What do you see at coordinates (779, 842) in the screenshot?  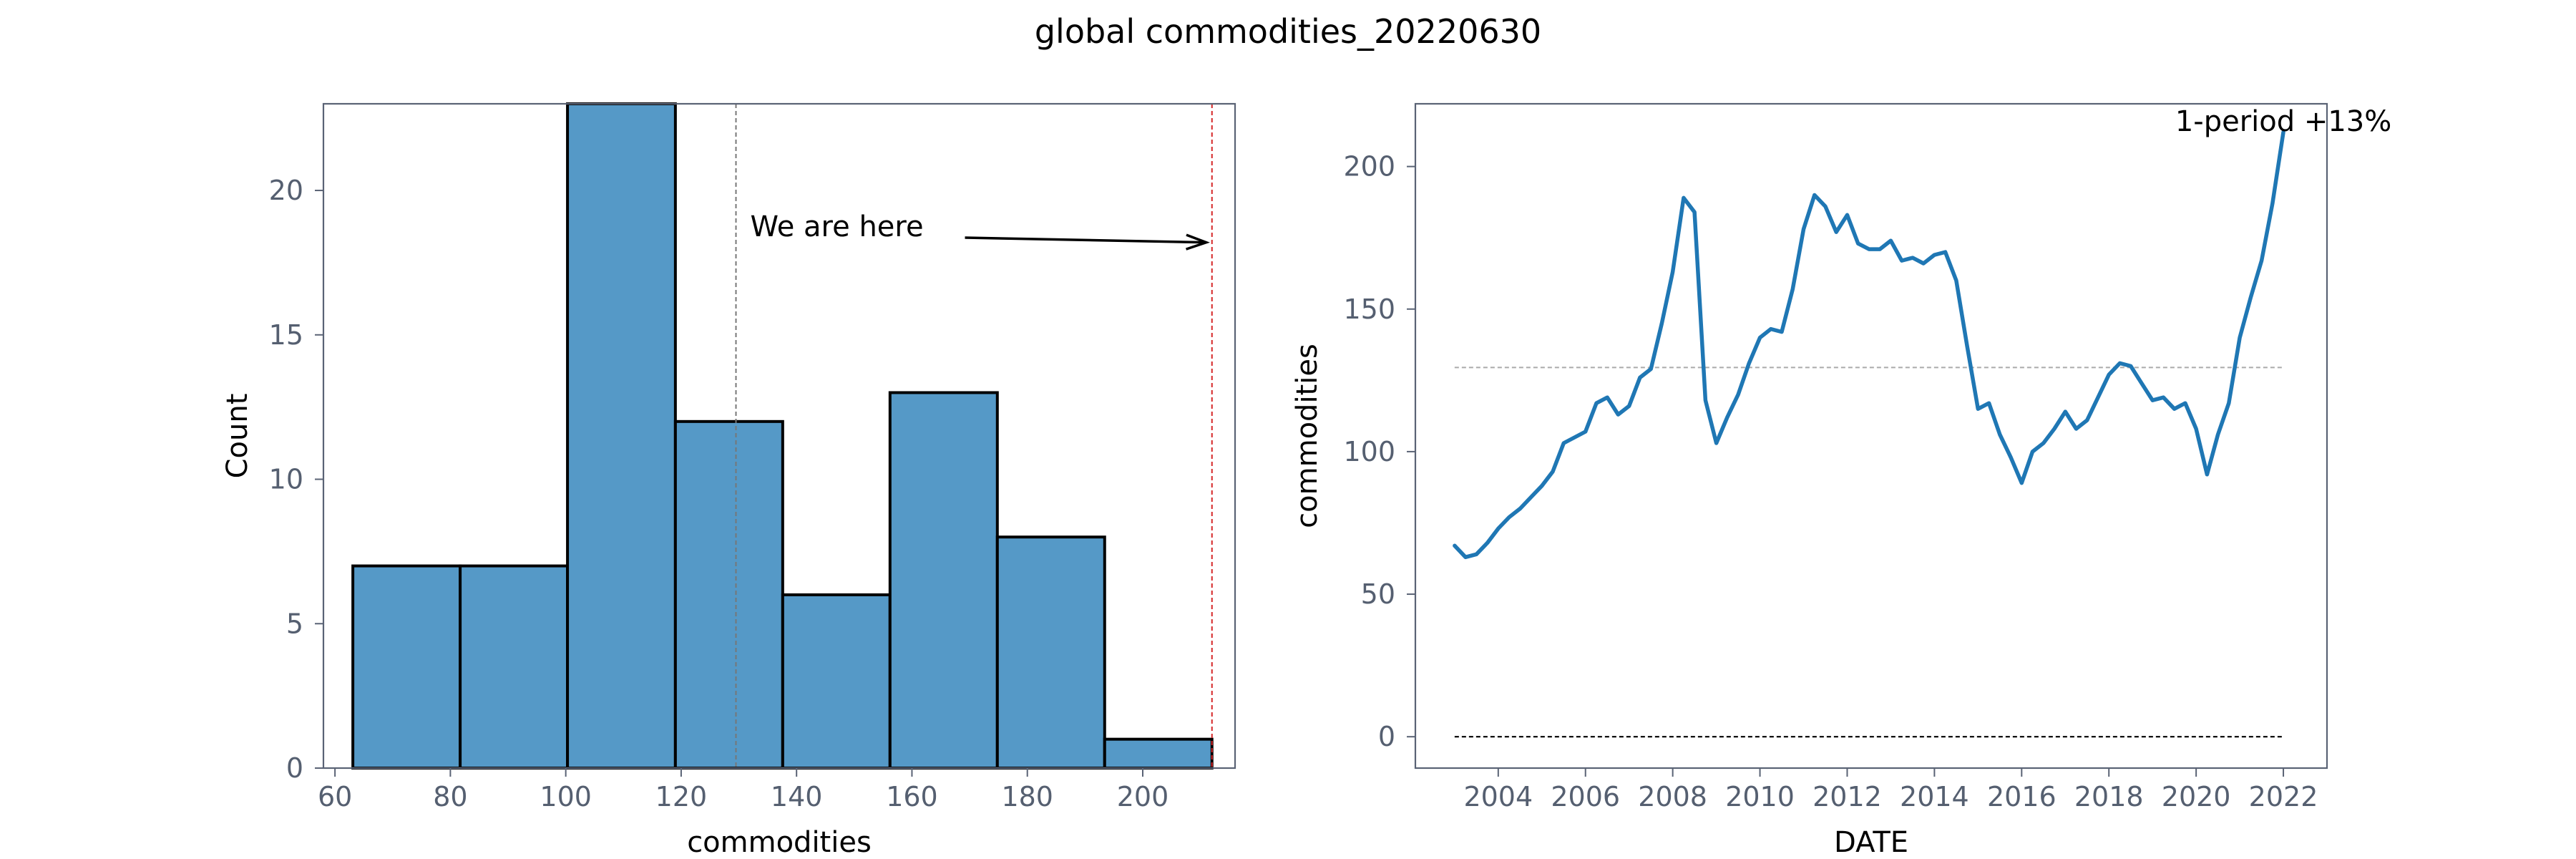 I see `histogram-x-axis-label: commodities` at bounding box center [779, 842].